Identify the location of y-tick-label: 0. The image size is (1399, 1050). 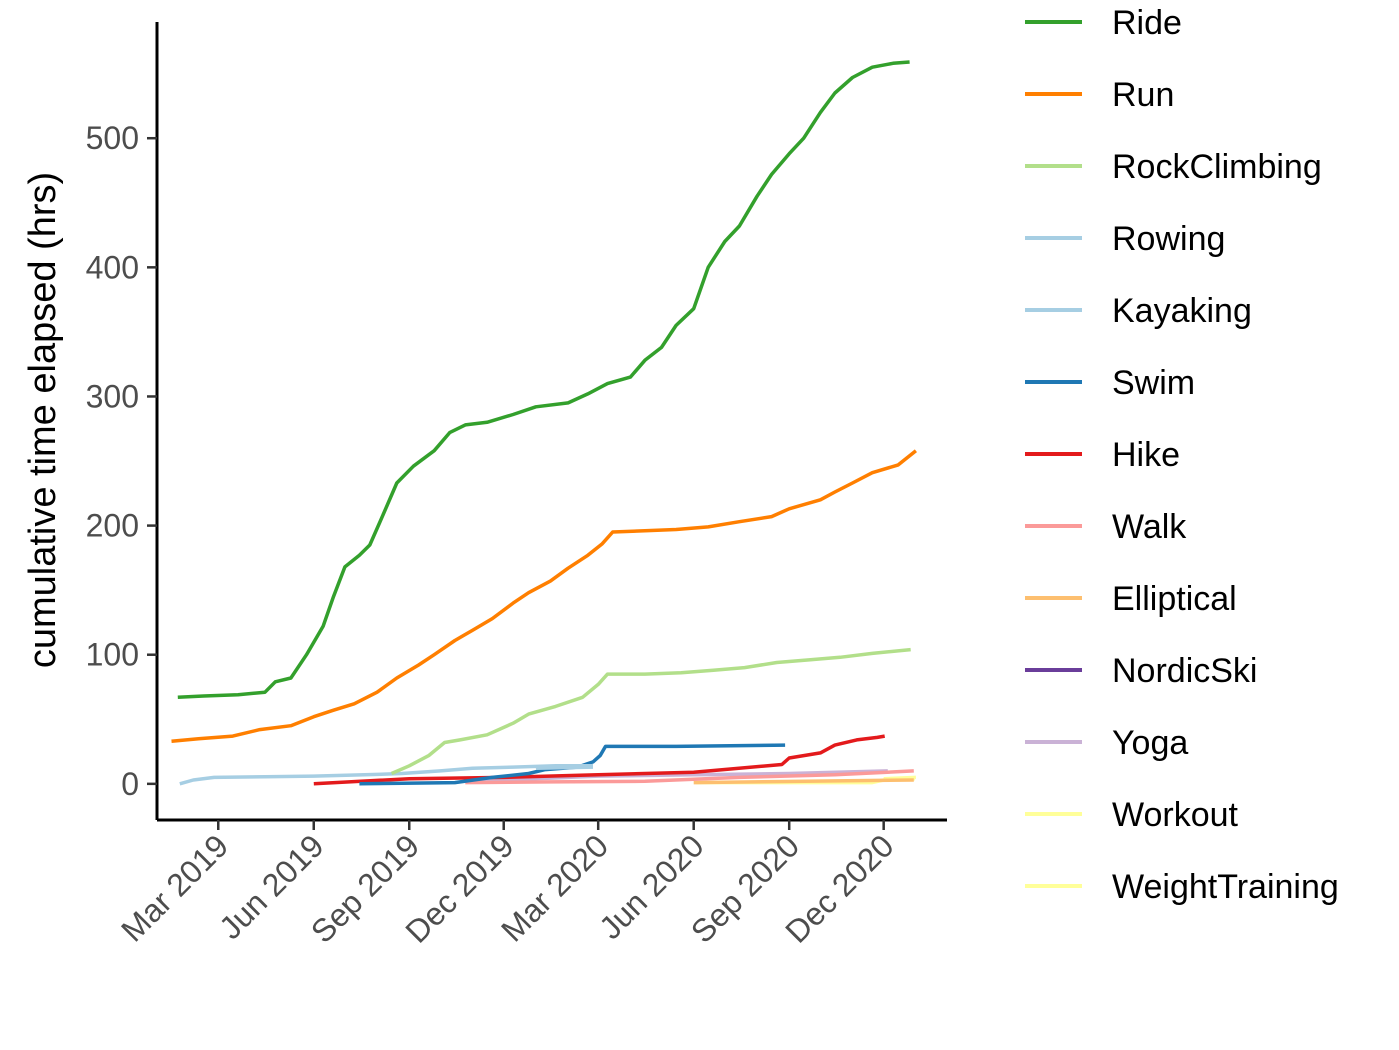
(130, 784).